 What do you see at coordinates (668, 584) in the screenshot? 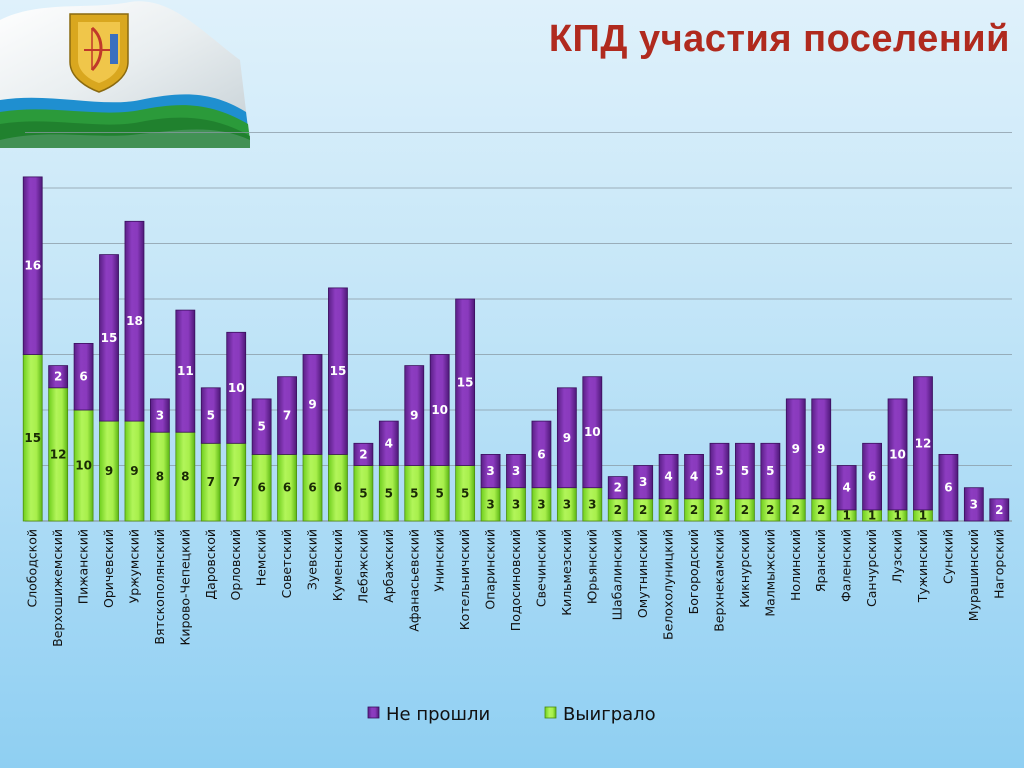
I see `category-label: Белохолуницкий` at bounding box center [668, 584].